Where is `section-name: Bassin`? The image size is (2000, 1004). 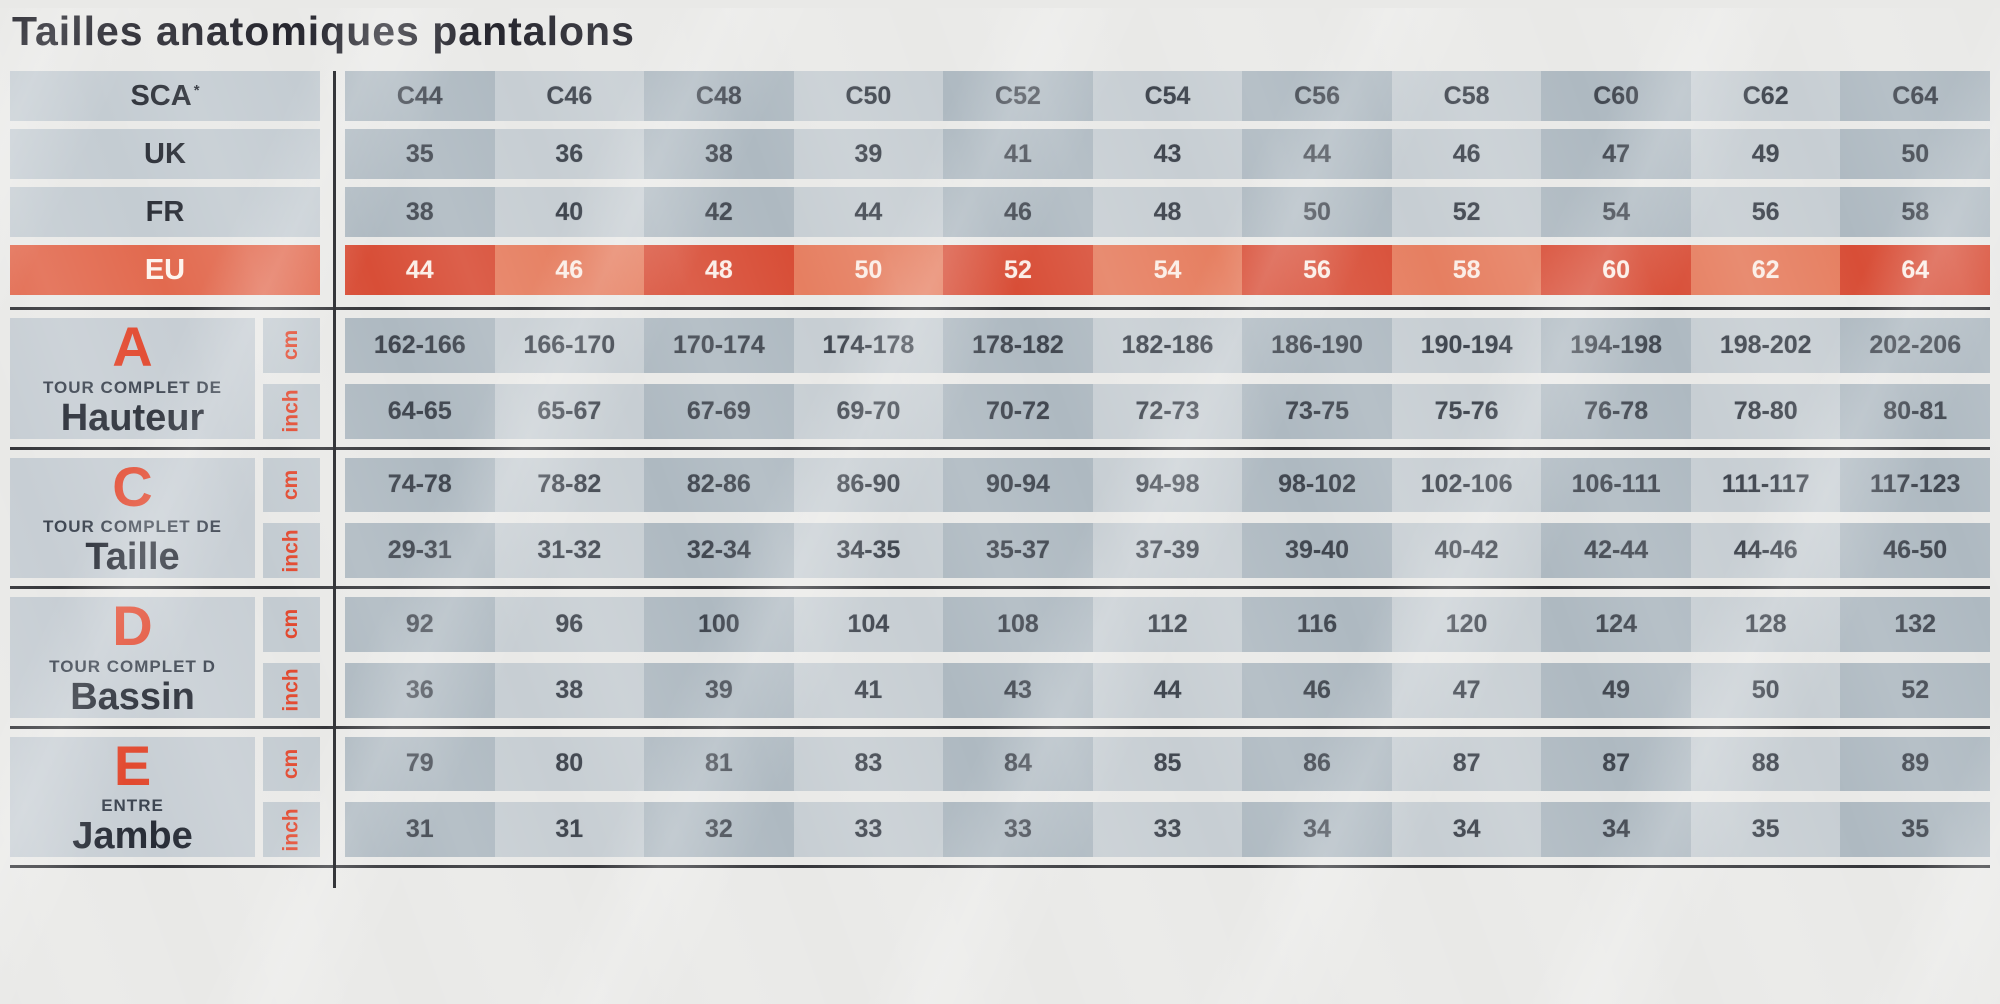 section-name: Bassin is located at coordinates (132, 696).